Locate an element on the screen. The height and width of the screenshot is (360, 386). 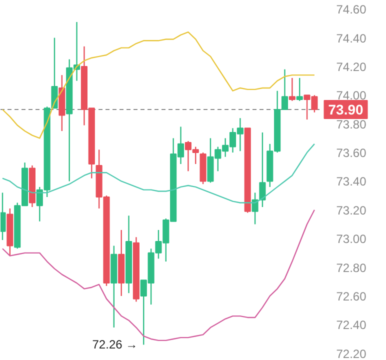
y-tick-label: 73.40 is located at coordinates (351, 181).